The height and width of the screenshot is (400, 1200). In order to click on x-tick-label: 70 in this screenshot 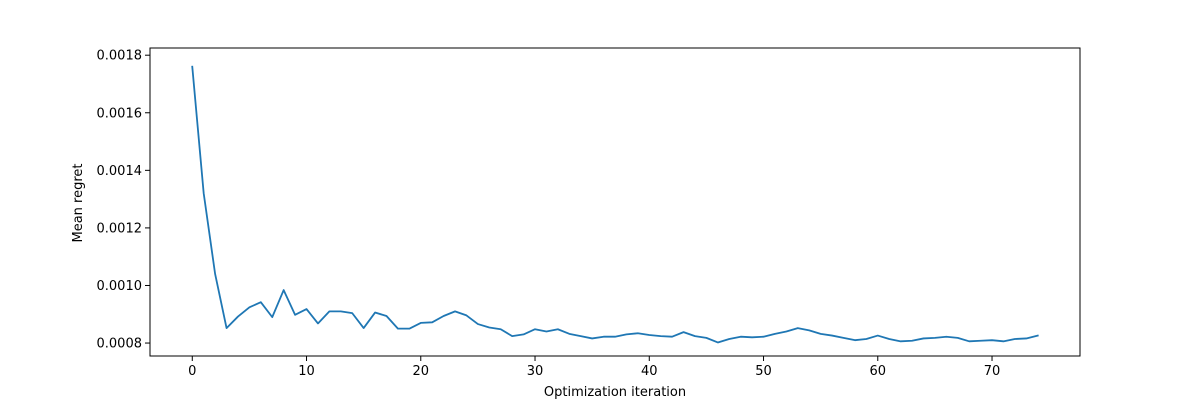, I will do `click(992, 371)`.